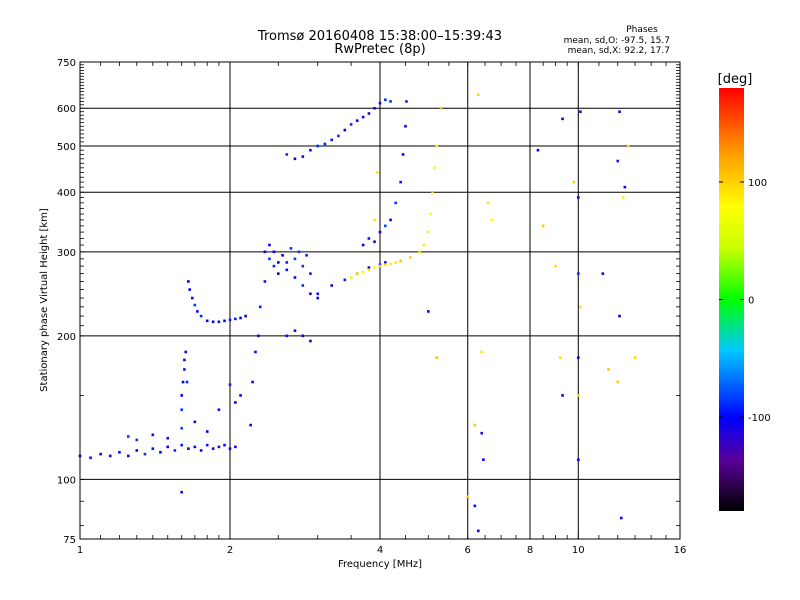 The height and width of the screenshot is (600, 800). What do you see at coordinates (66, 480) in the screenshot?
I see `y-tick-label: 100` at bounding box center [66, 480].